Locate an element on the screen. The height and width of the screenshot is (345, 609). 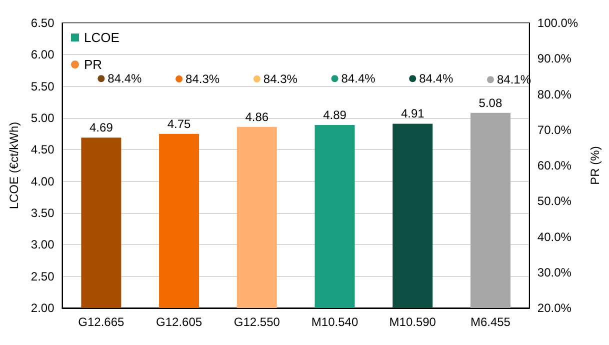
y-tick-label: 4.50 is located at coordinates (42, 149).